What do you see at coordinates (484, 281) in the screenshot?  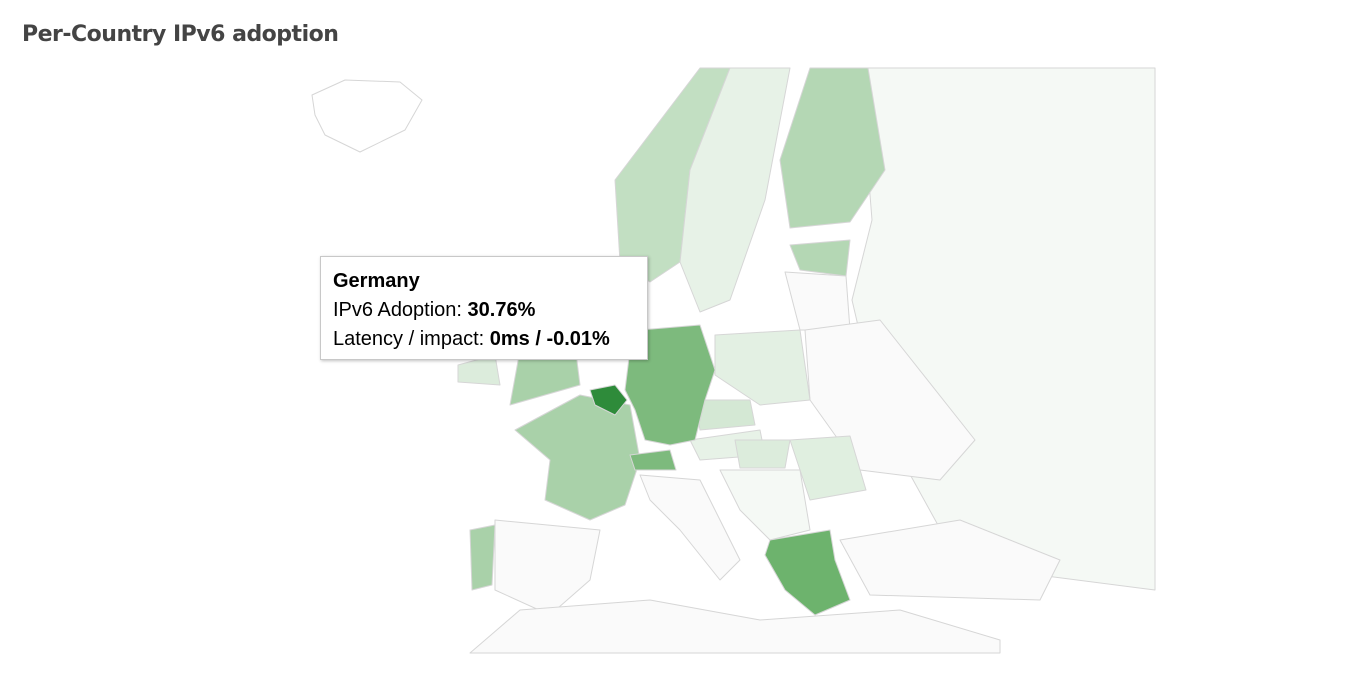 I see `tooltip-title: Germany` at bounding box center [484, 281].